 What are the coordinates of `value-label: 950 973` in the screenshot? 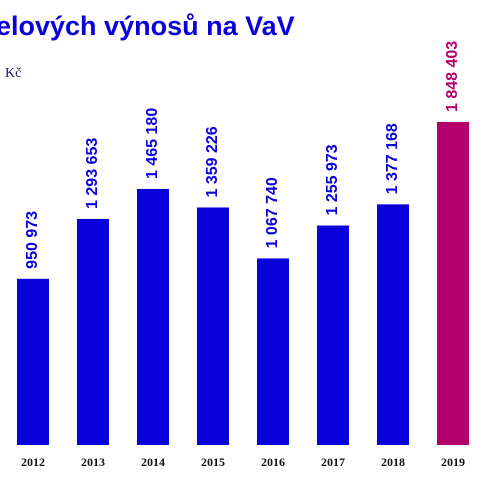 It's located at (32, 240).